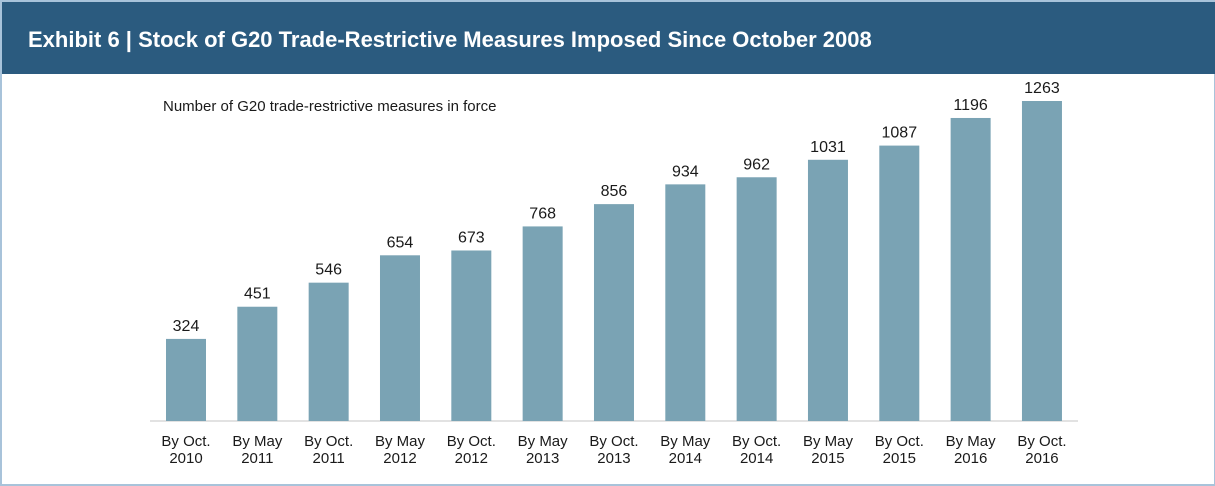  Describe the element at coordinates (542, 213) in the screenshot. I see `value-label: 768` at that location.